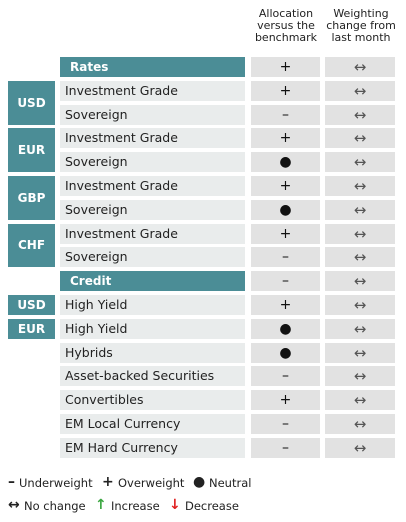  I want to click on legend-label: Overweight, so click(151, 483).